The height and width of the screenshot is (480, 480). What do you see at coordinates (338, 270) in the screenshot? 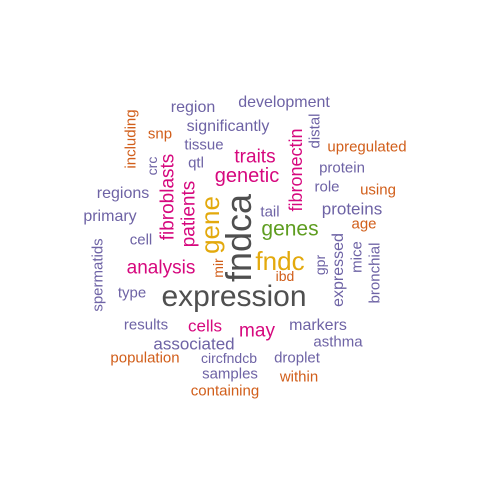
I see `word-expressed: expressed` at bounding box center [338, 270].